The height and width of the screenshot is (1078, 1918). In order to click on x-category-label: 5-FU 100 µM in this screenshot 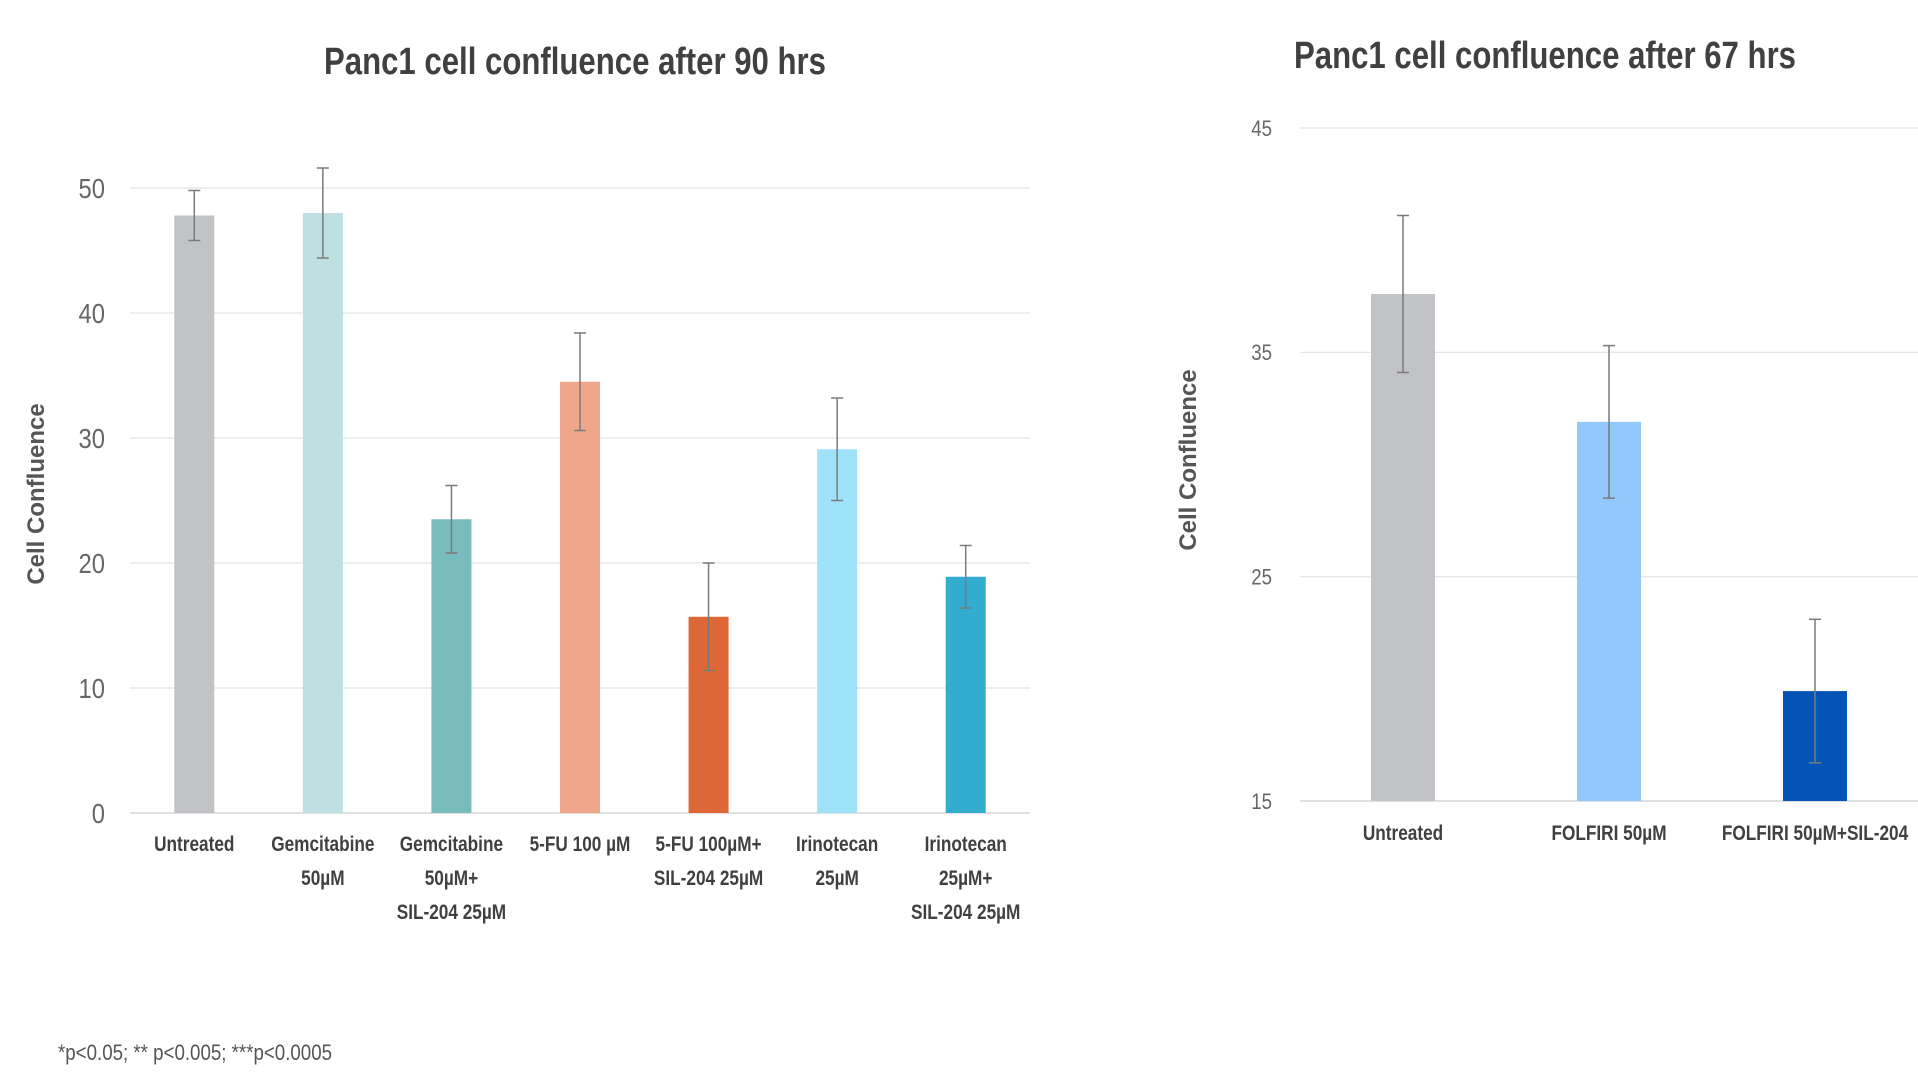, I will do `click(580, 845)`.